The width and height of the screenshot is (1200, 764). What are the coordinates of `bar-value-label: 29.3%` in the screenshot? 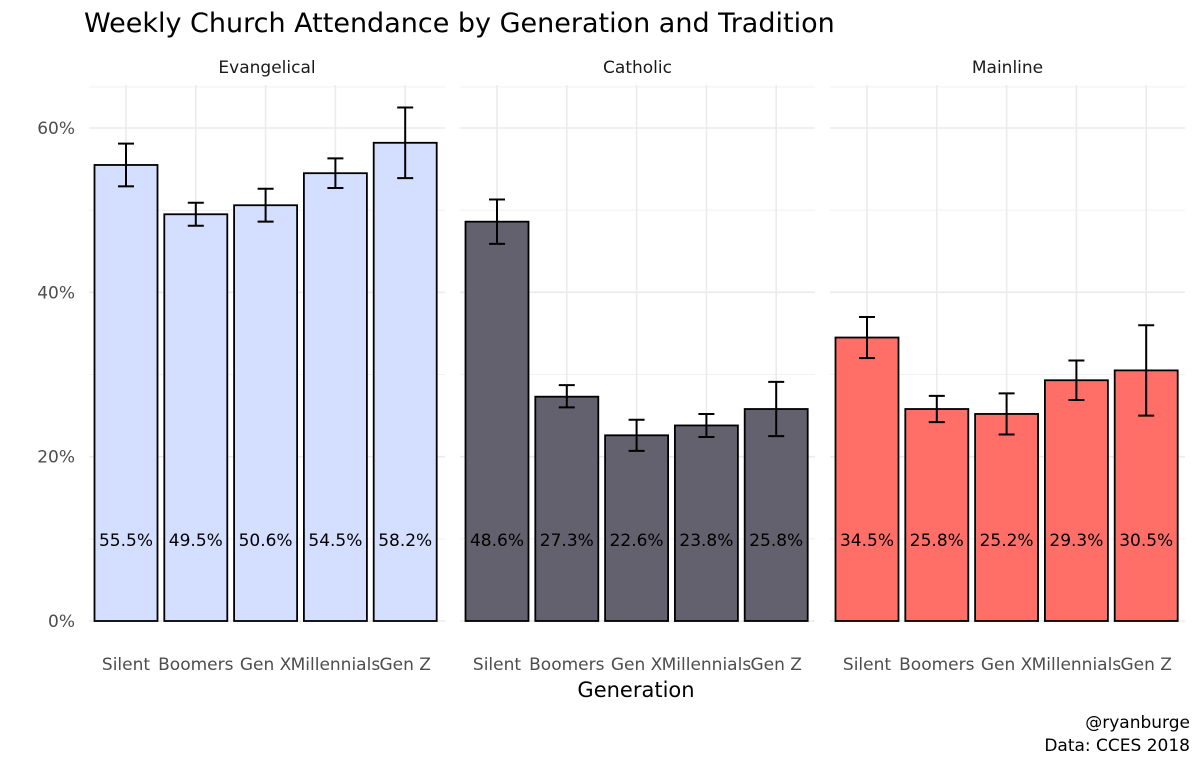 It's located at (1076, 541).